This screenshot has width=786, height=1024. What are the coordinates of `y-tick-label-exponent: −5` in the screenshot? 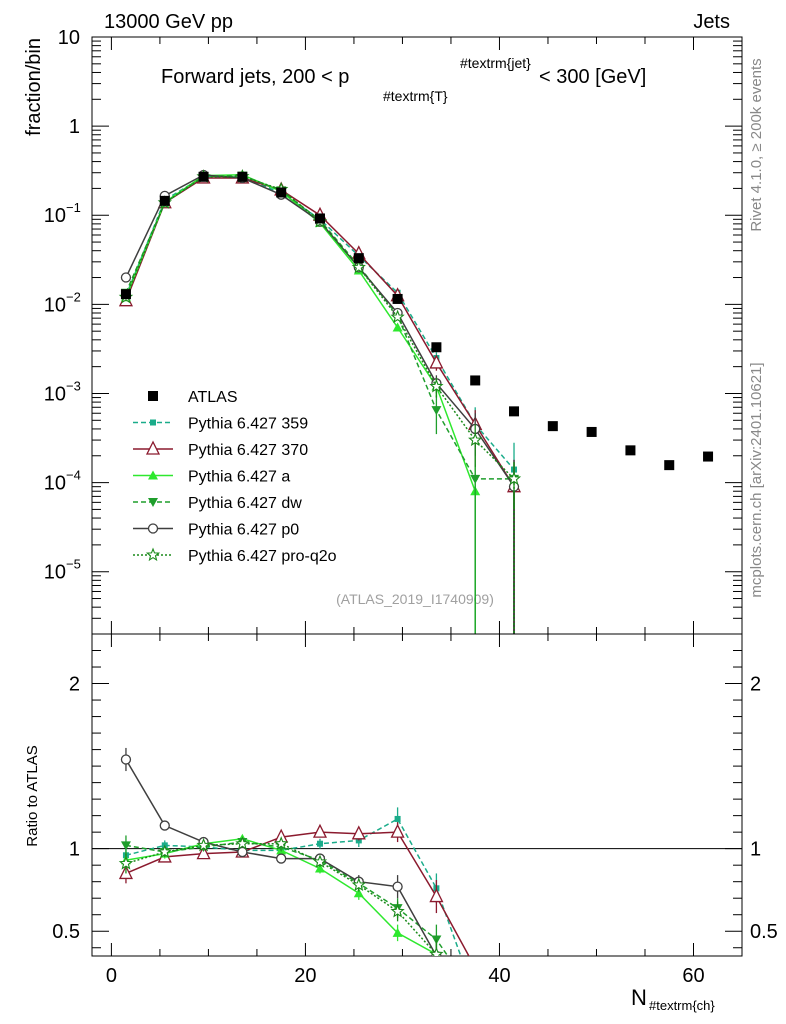 It's located at (73, 564).